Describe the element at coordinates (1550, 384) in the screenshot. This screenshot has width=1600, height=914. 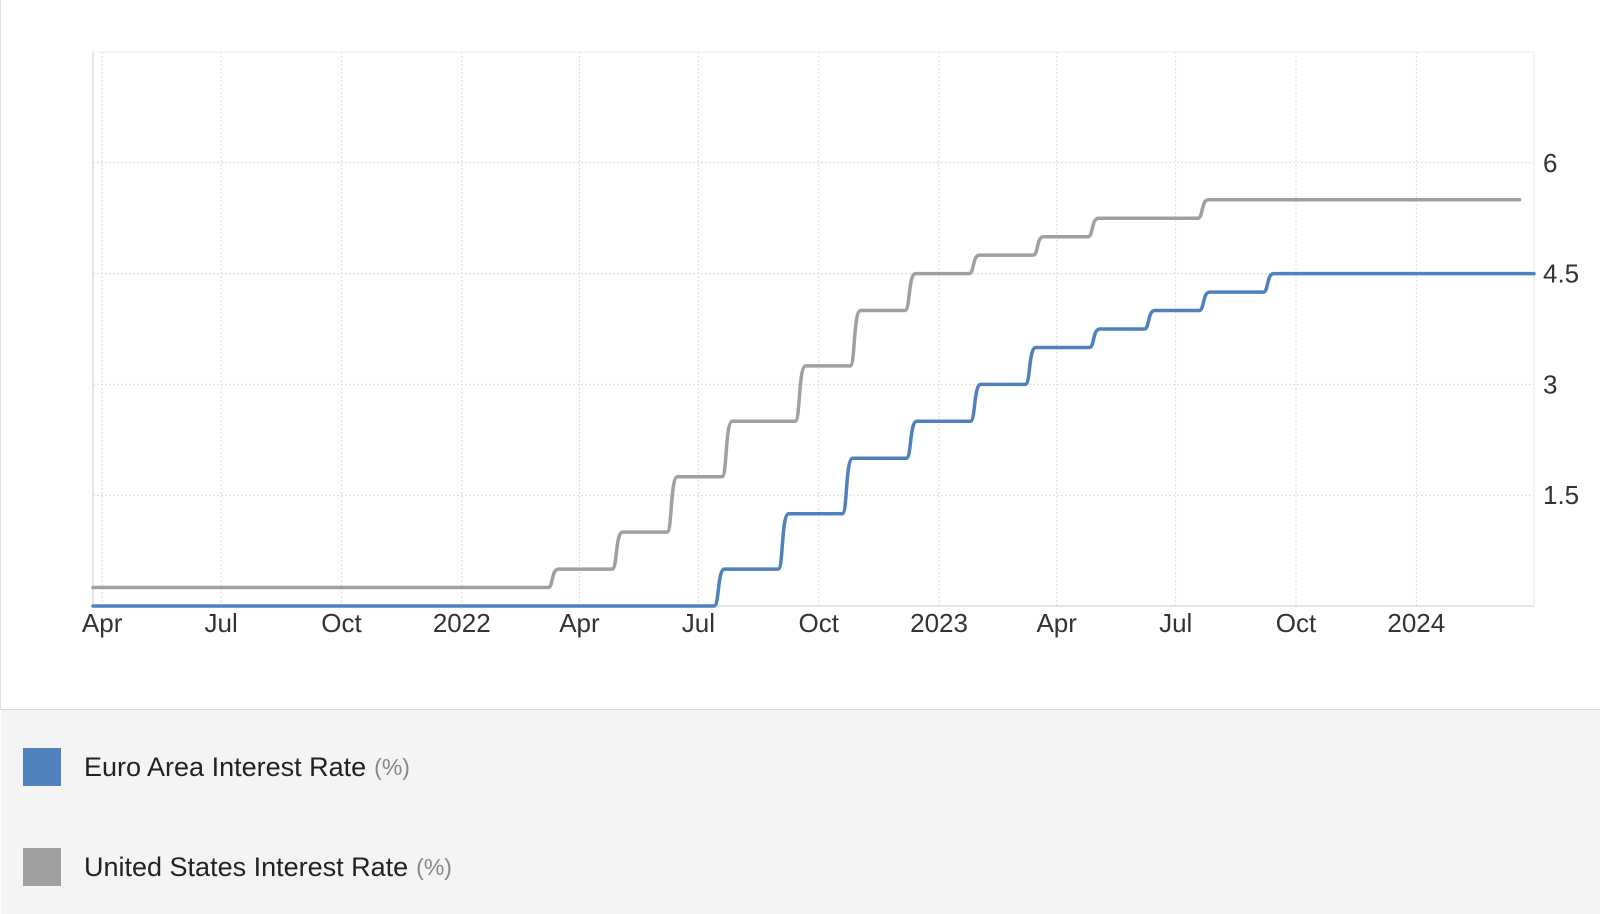
I see `y-tick-label: 3` at that location.